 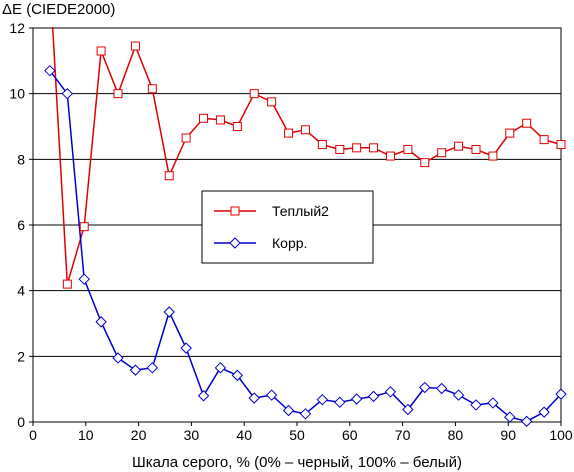 What do you see at coordinates (403, 435) in the screenshot?
I see `x-tick-label: 70` at bounding box center [403, 435].